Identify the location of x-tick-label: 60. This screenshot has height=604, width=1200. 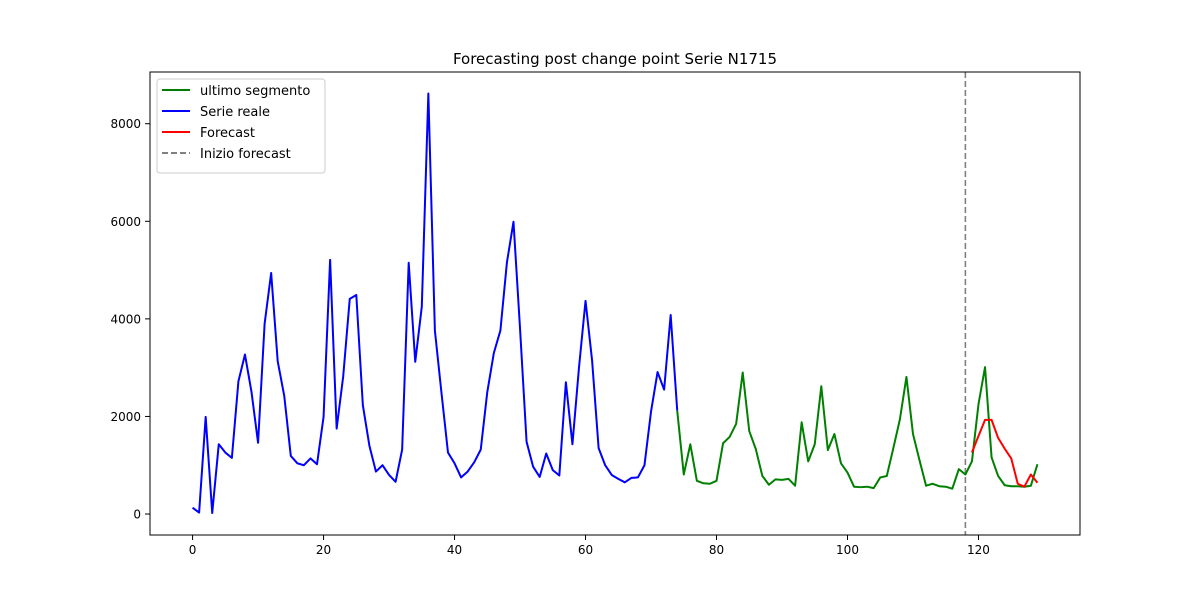
(585, 550).